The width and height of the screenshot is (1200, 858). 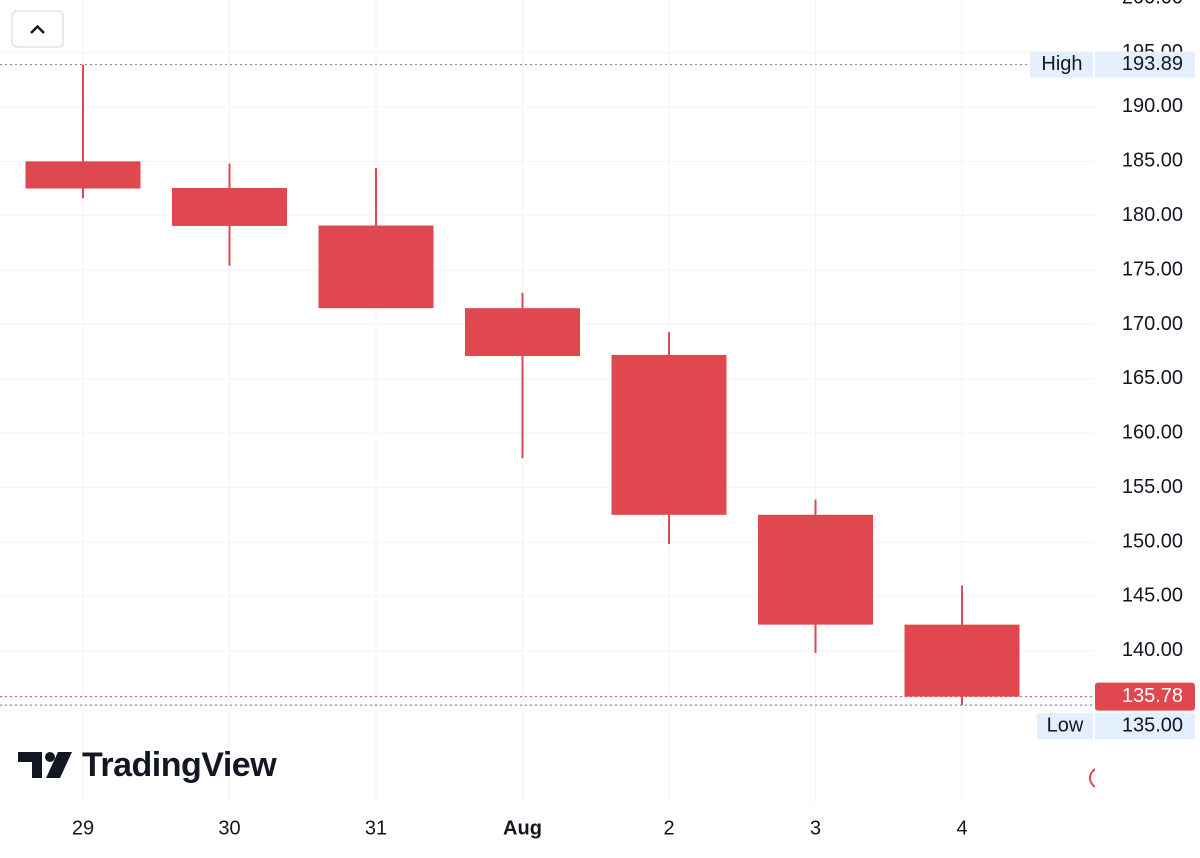 I want to click on low-name: Low, so click(x=1065, y=725).